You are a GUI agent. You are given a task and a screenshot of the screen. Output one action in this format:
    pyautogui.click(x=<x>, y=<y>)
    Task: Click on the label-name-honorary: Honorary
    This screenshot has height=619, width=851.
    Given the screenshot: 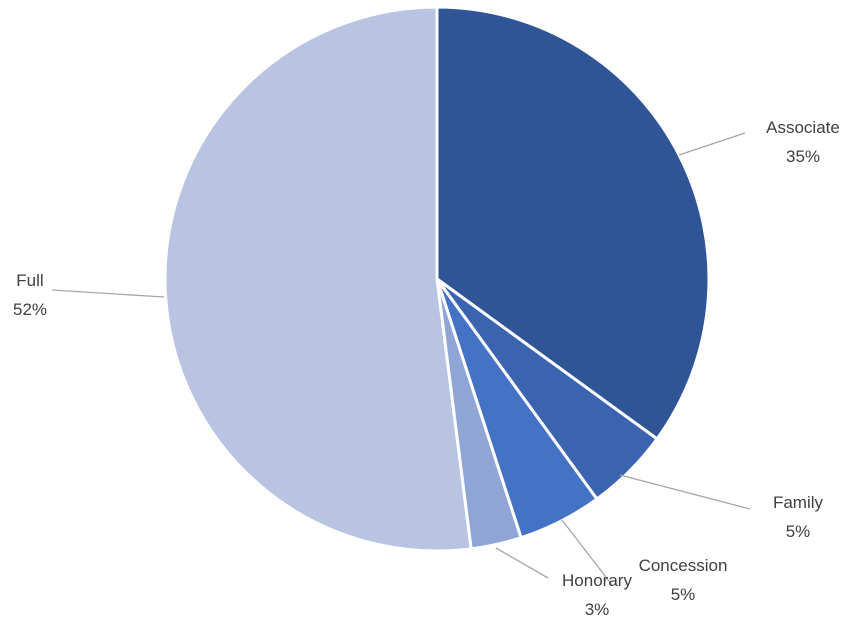 What is the action you would take?
    pyautogui.click(x=597, y=580)
    